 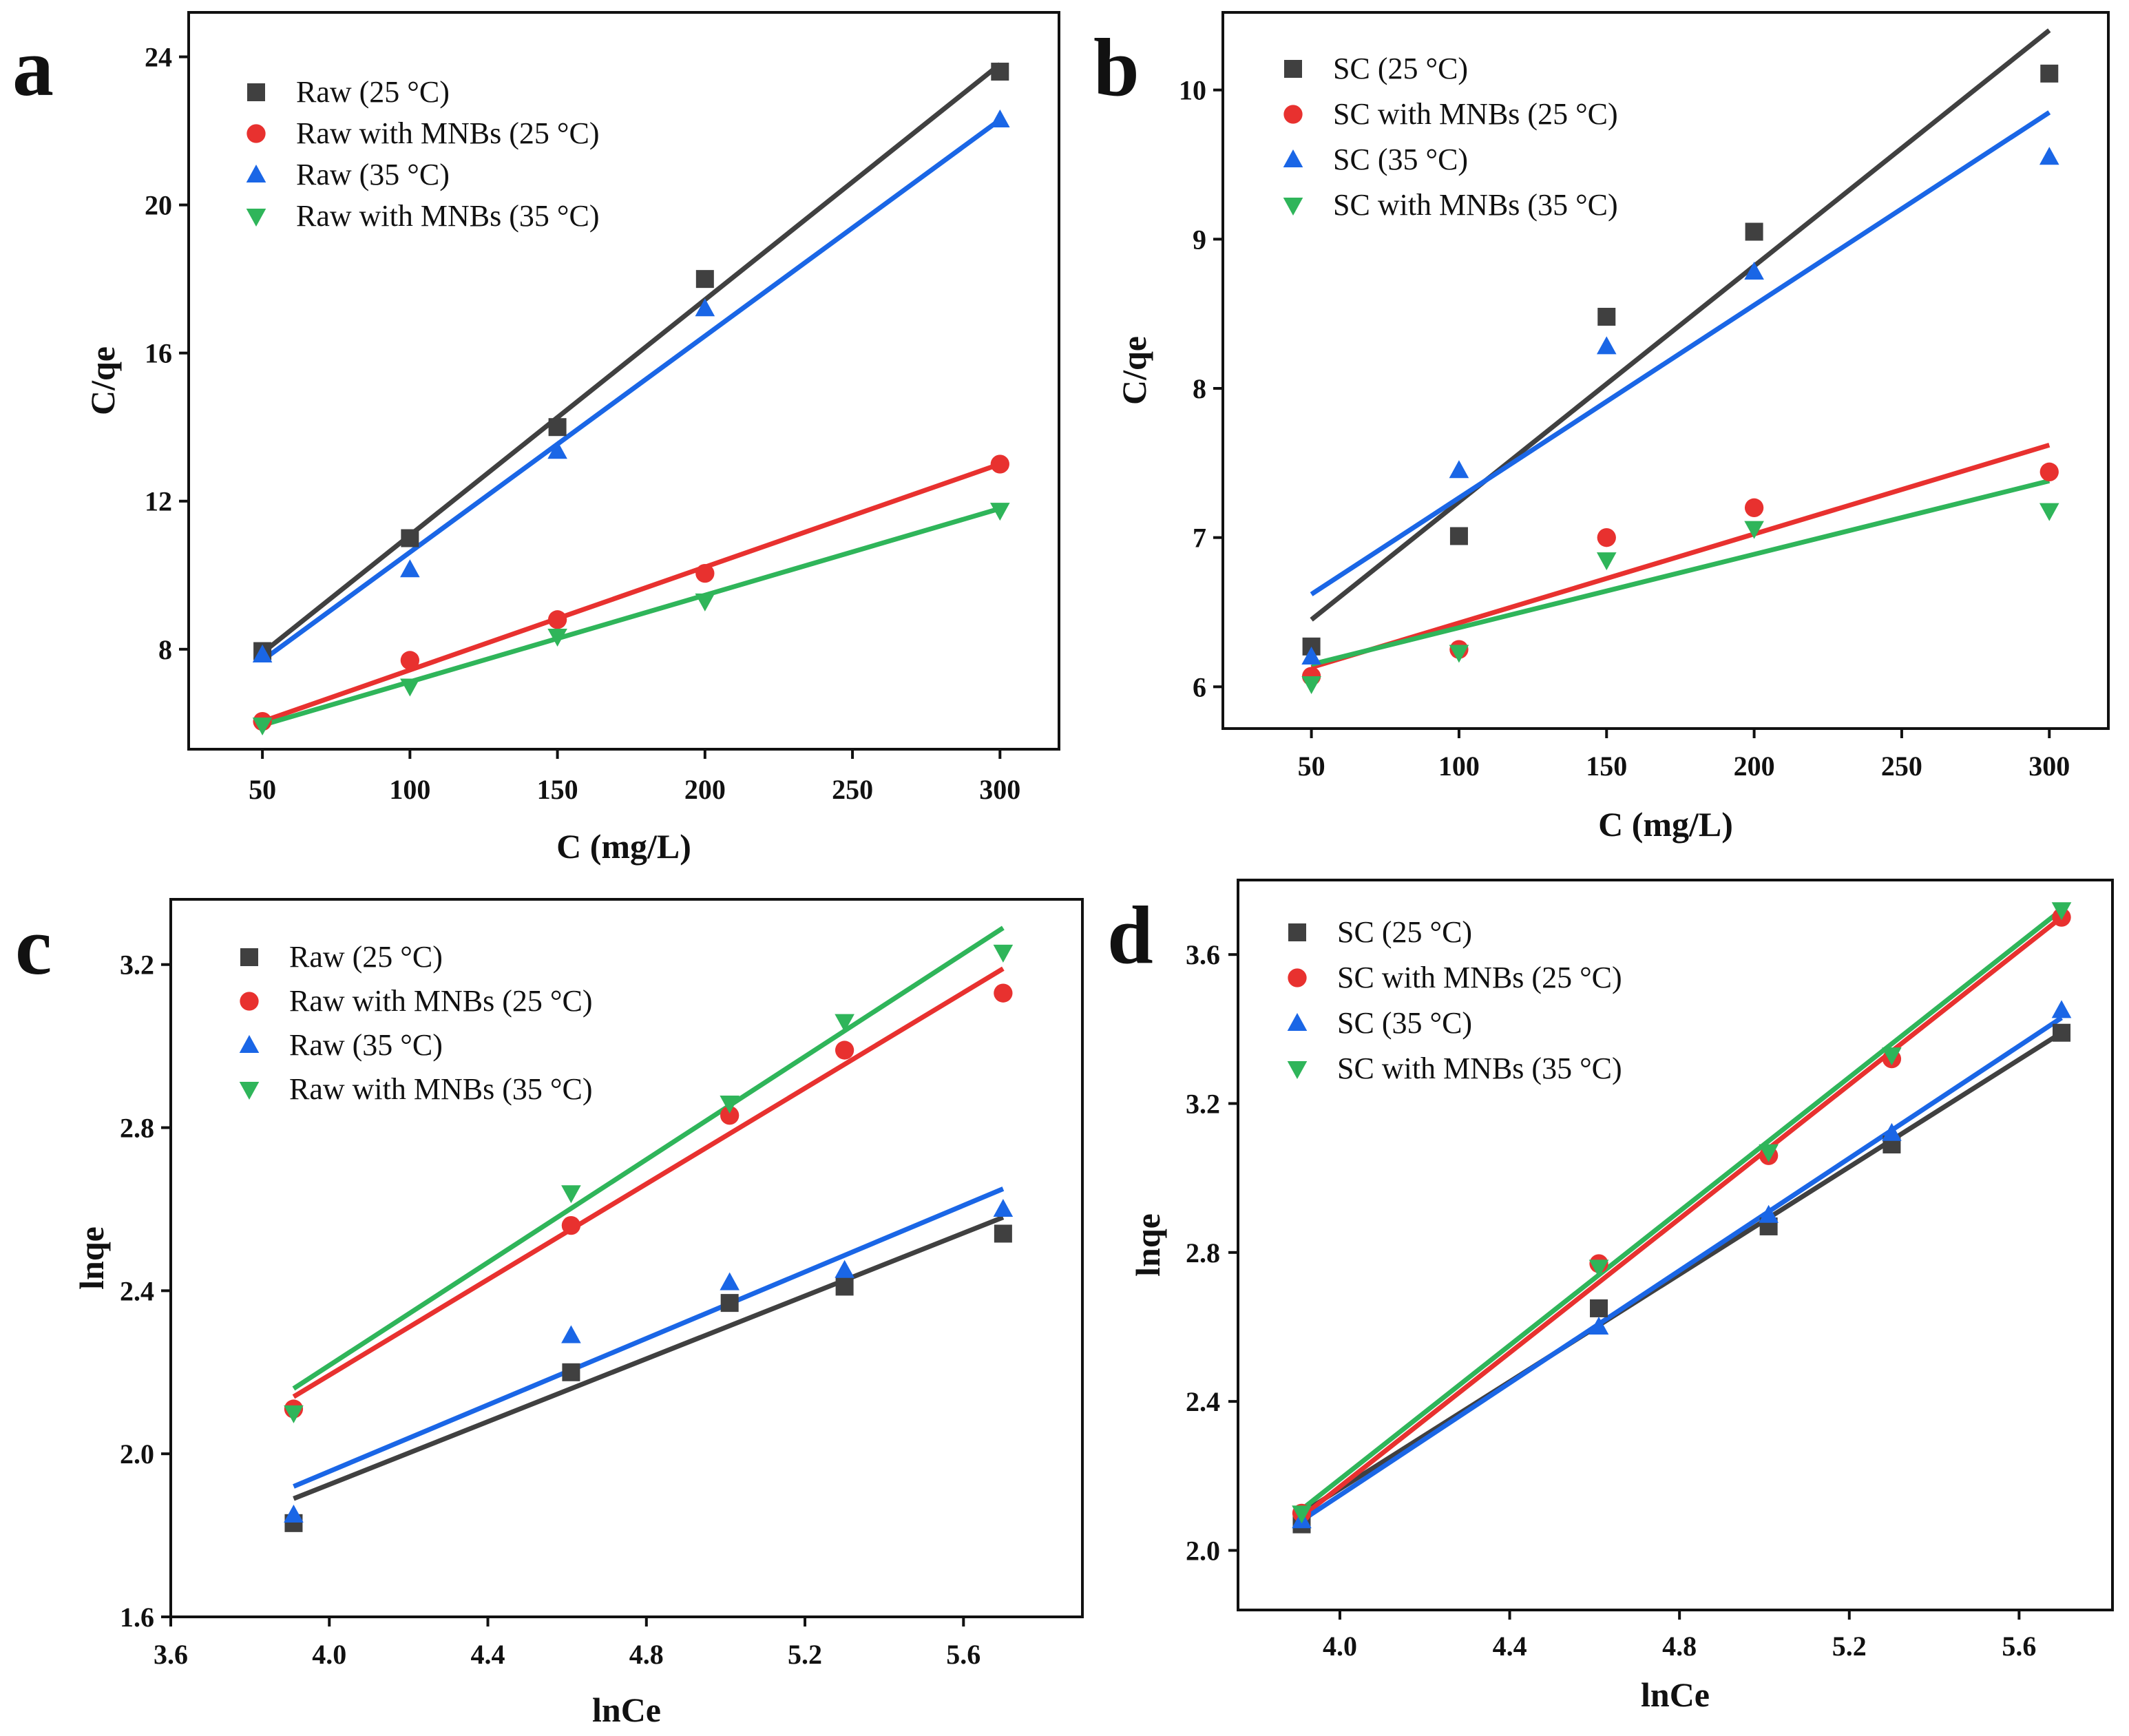 I want to click on legend-label: SC (25 °C), so click(x=1404, y=932).